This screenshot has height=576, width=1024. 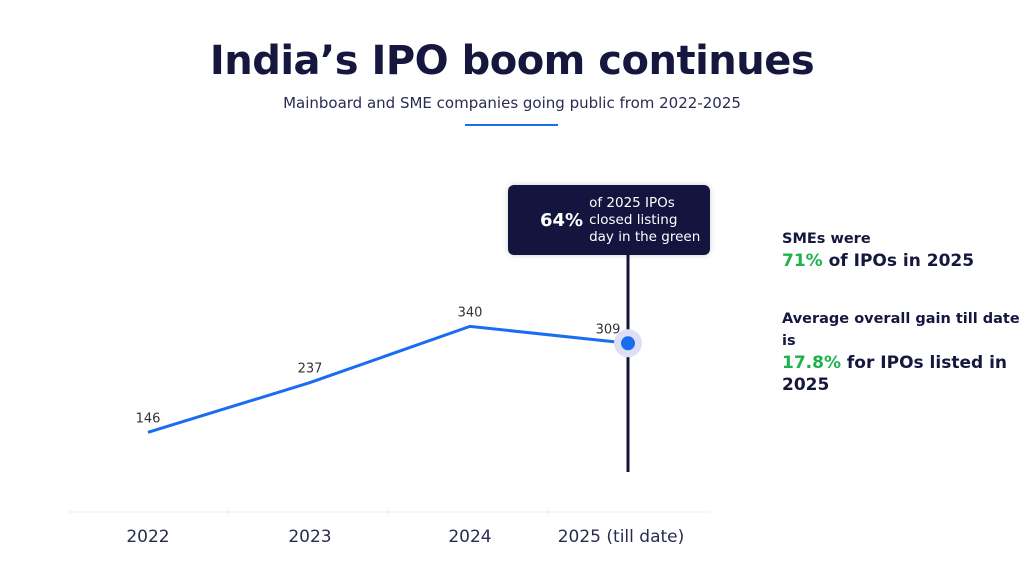 I want to click on x-tick-label: 2024, so click(x=469, y=537).